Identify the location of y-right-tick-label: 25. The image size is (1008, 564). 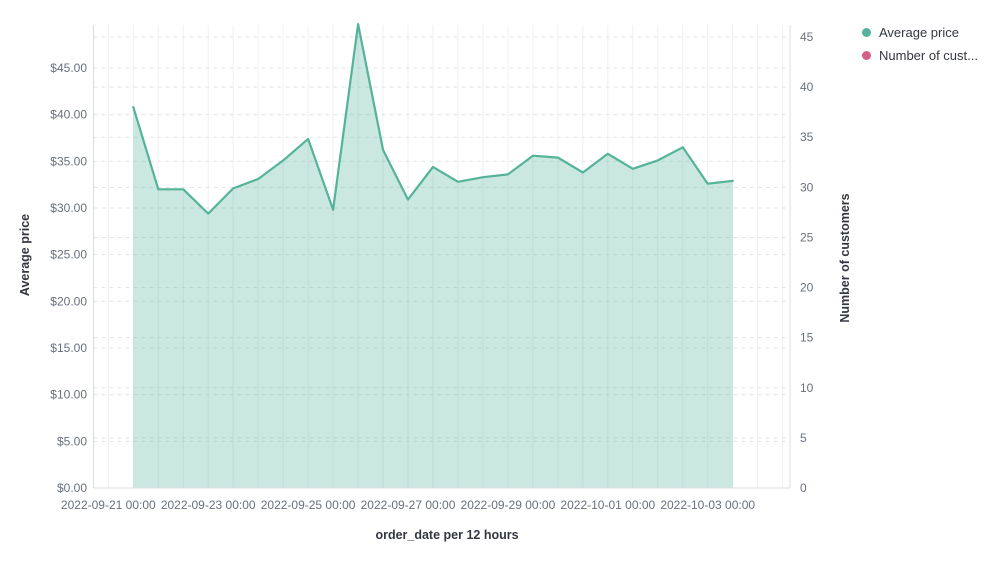
(807, 237).